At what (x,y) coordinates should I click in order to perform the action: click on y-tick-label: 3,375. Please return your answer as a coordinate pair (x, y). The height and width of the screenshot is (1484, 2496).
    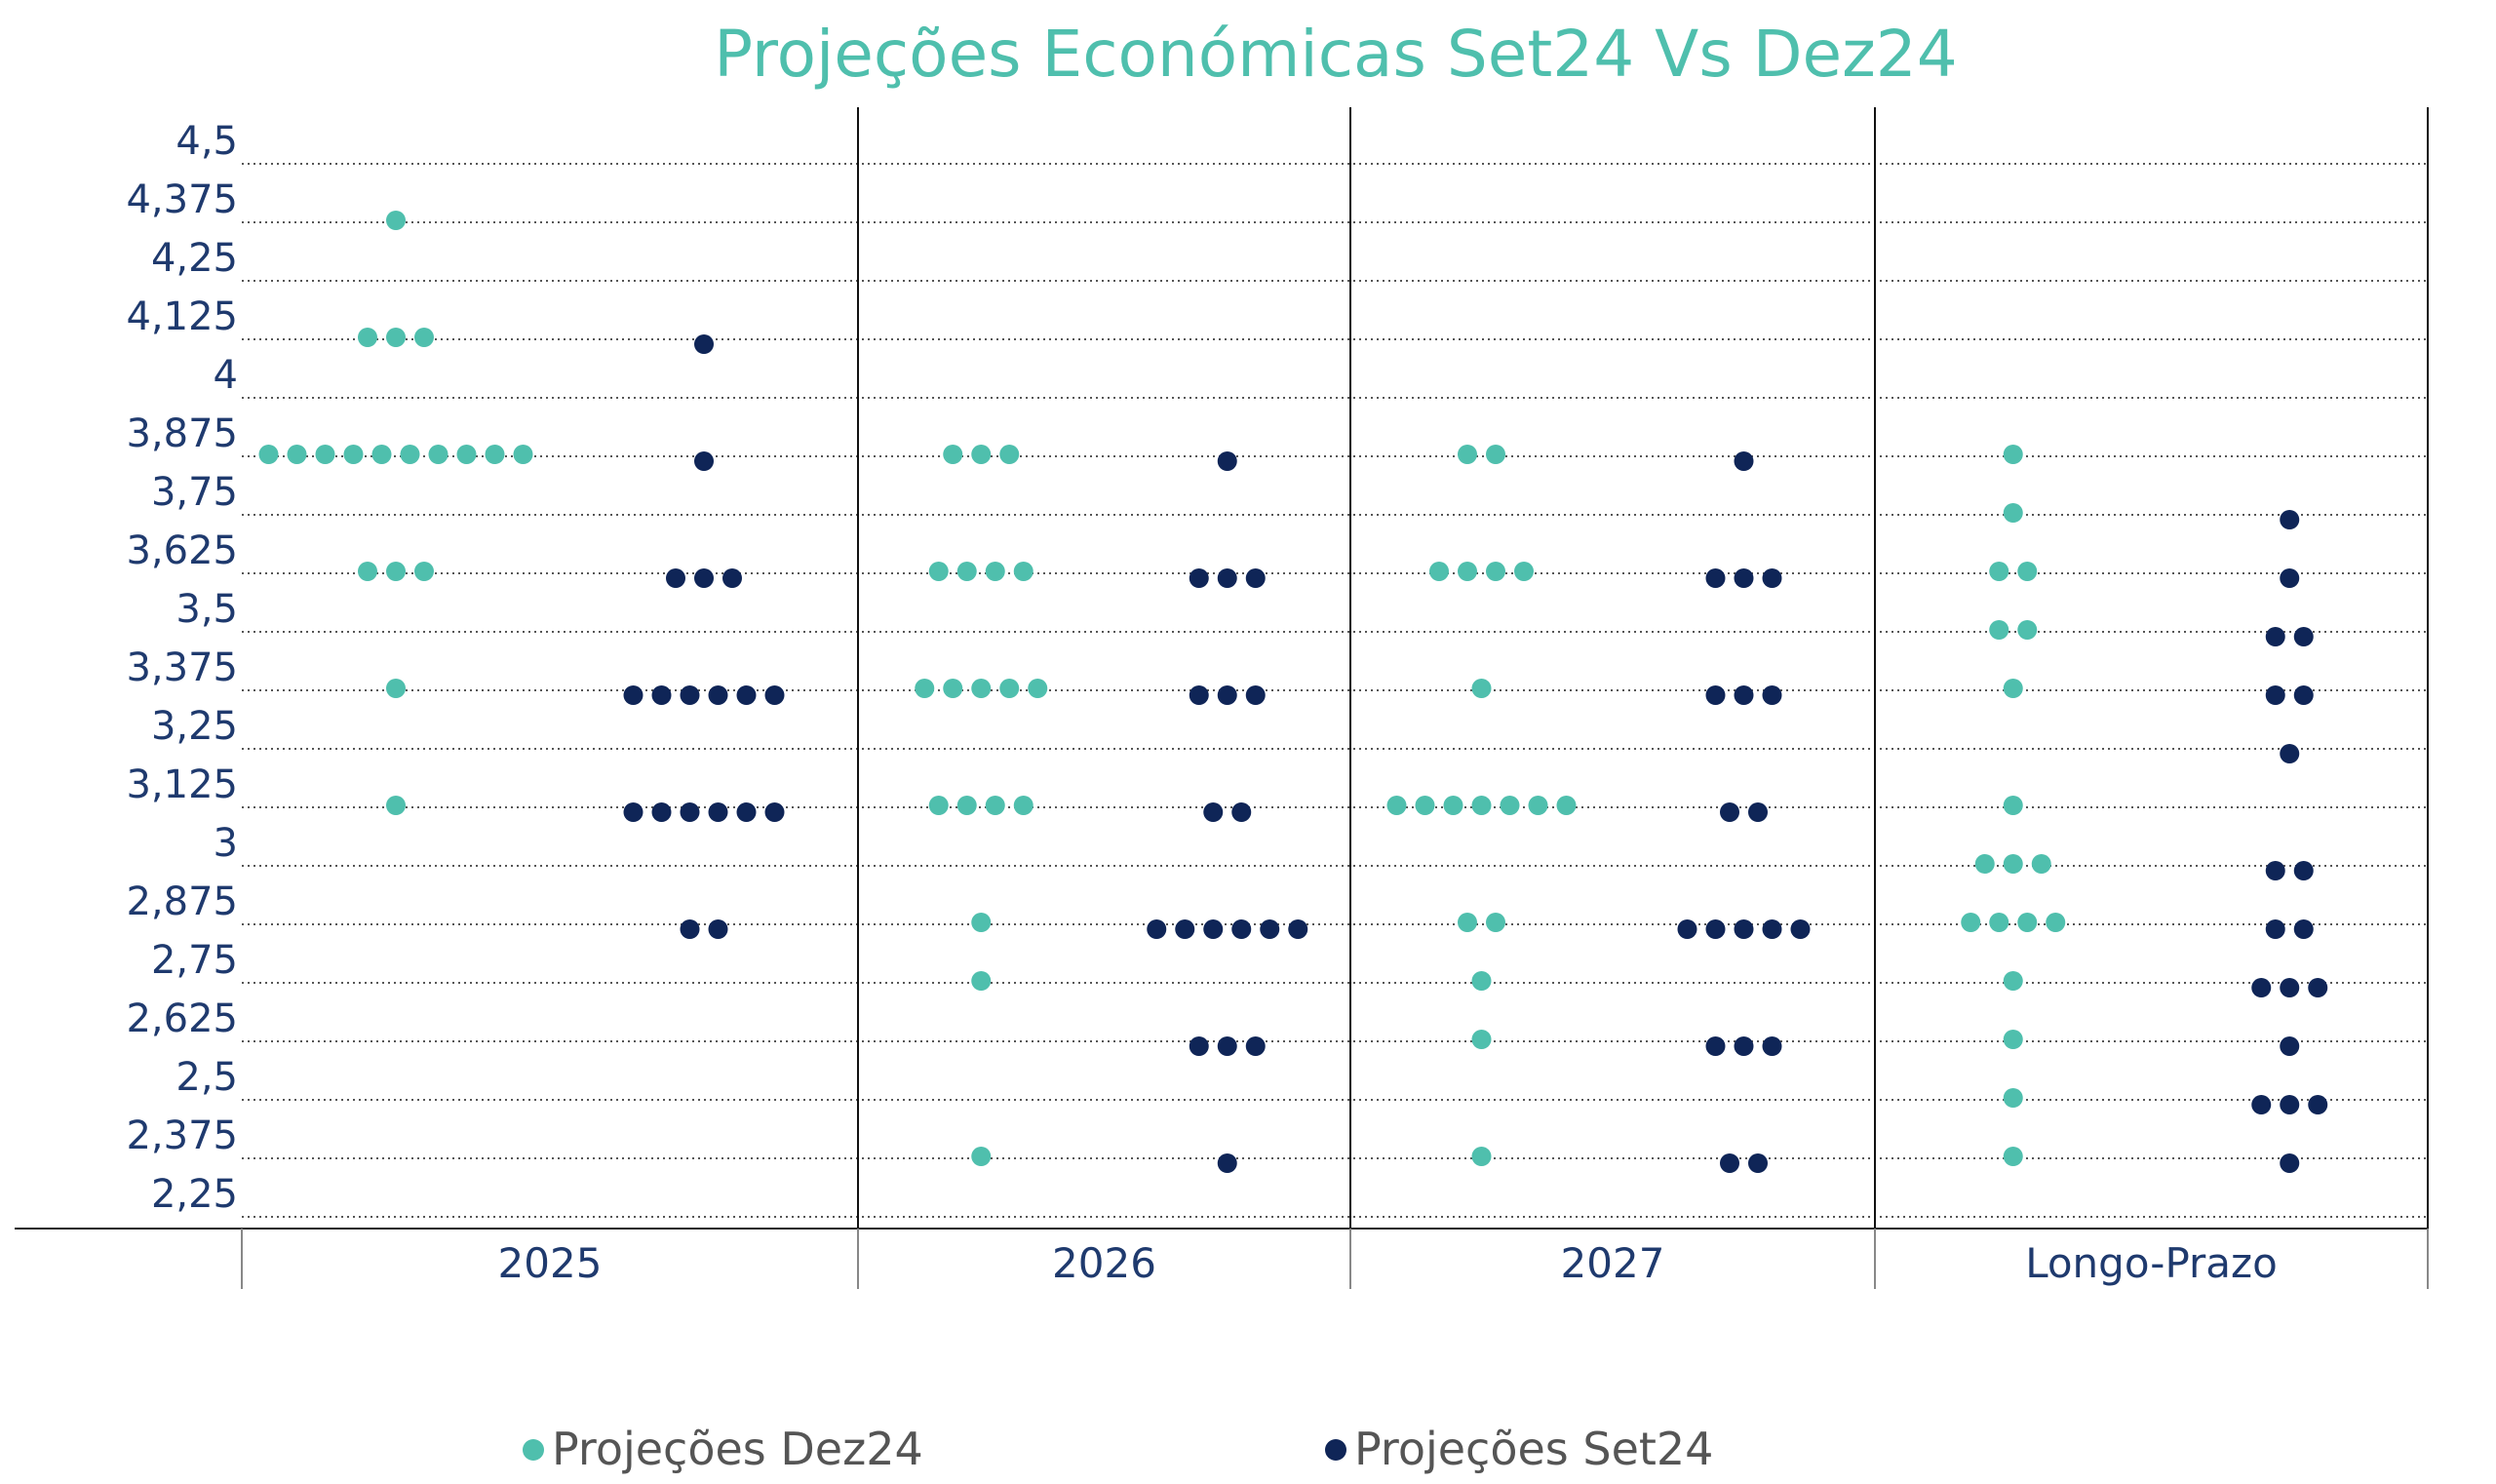
    Looking at the image, I should click on (182, 667).